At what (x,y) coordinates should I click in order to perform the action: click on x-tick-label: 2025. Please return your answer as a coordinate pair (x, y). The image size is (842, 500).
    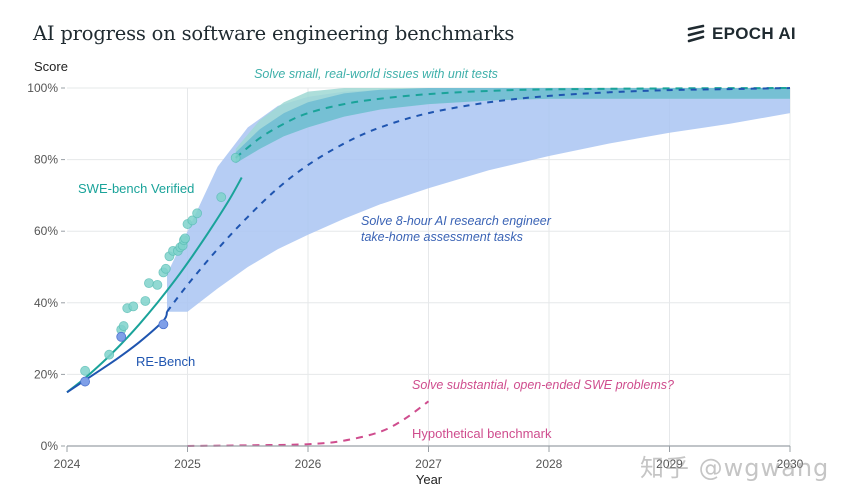
    Looking at the image, I should click on (187, 464).